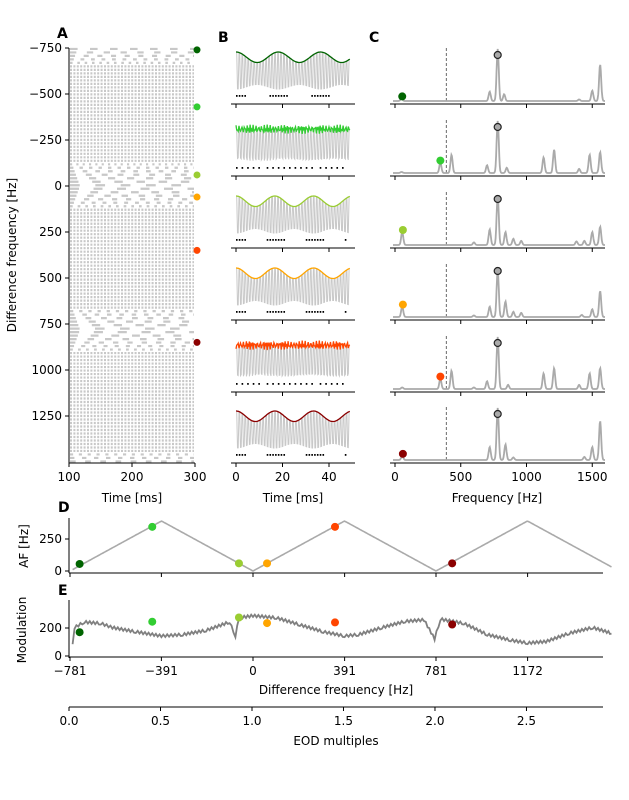 Image resolution: width=629 pixels, height=800 pixels. Describe the element at coordinates (253, 671) in the screenshot. I see `panel-e-xtick-label: 0` at that location.